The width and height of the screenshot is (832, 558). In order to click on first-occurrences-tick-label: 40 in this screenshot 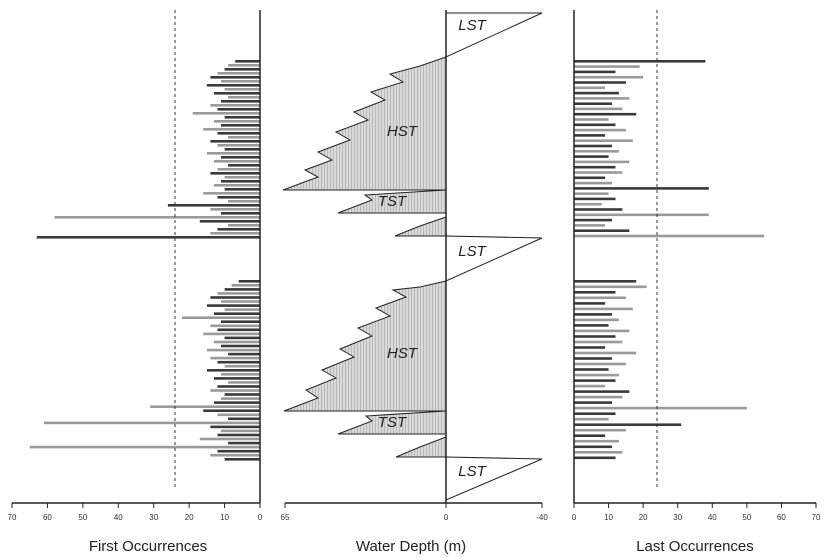, I will do `click(118, 517)`.